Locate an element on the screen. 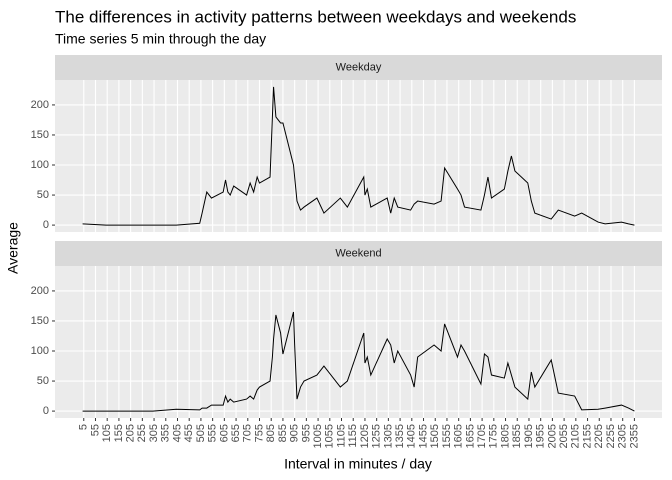 The height and width of the screenshot is (480, 672). strip-label: Weekday is located at coordinates (359, 67).